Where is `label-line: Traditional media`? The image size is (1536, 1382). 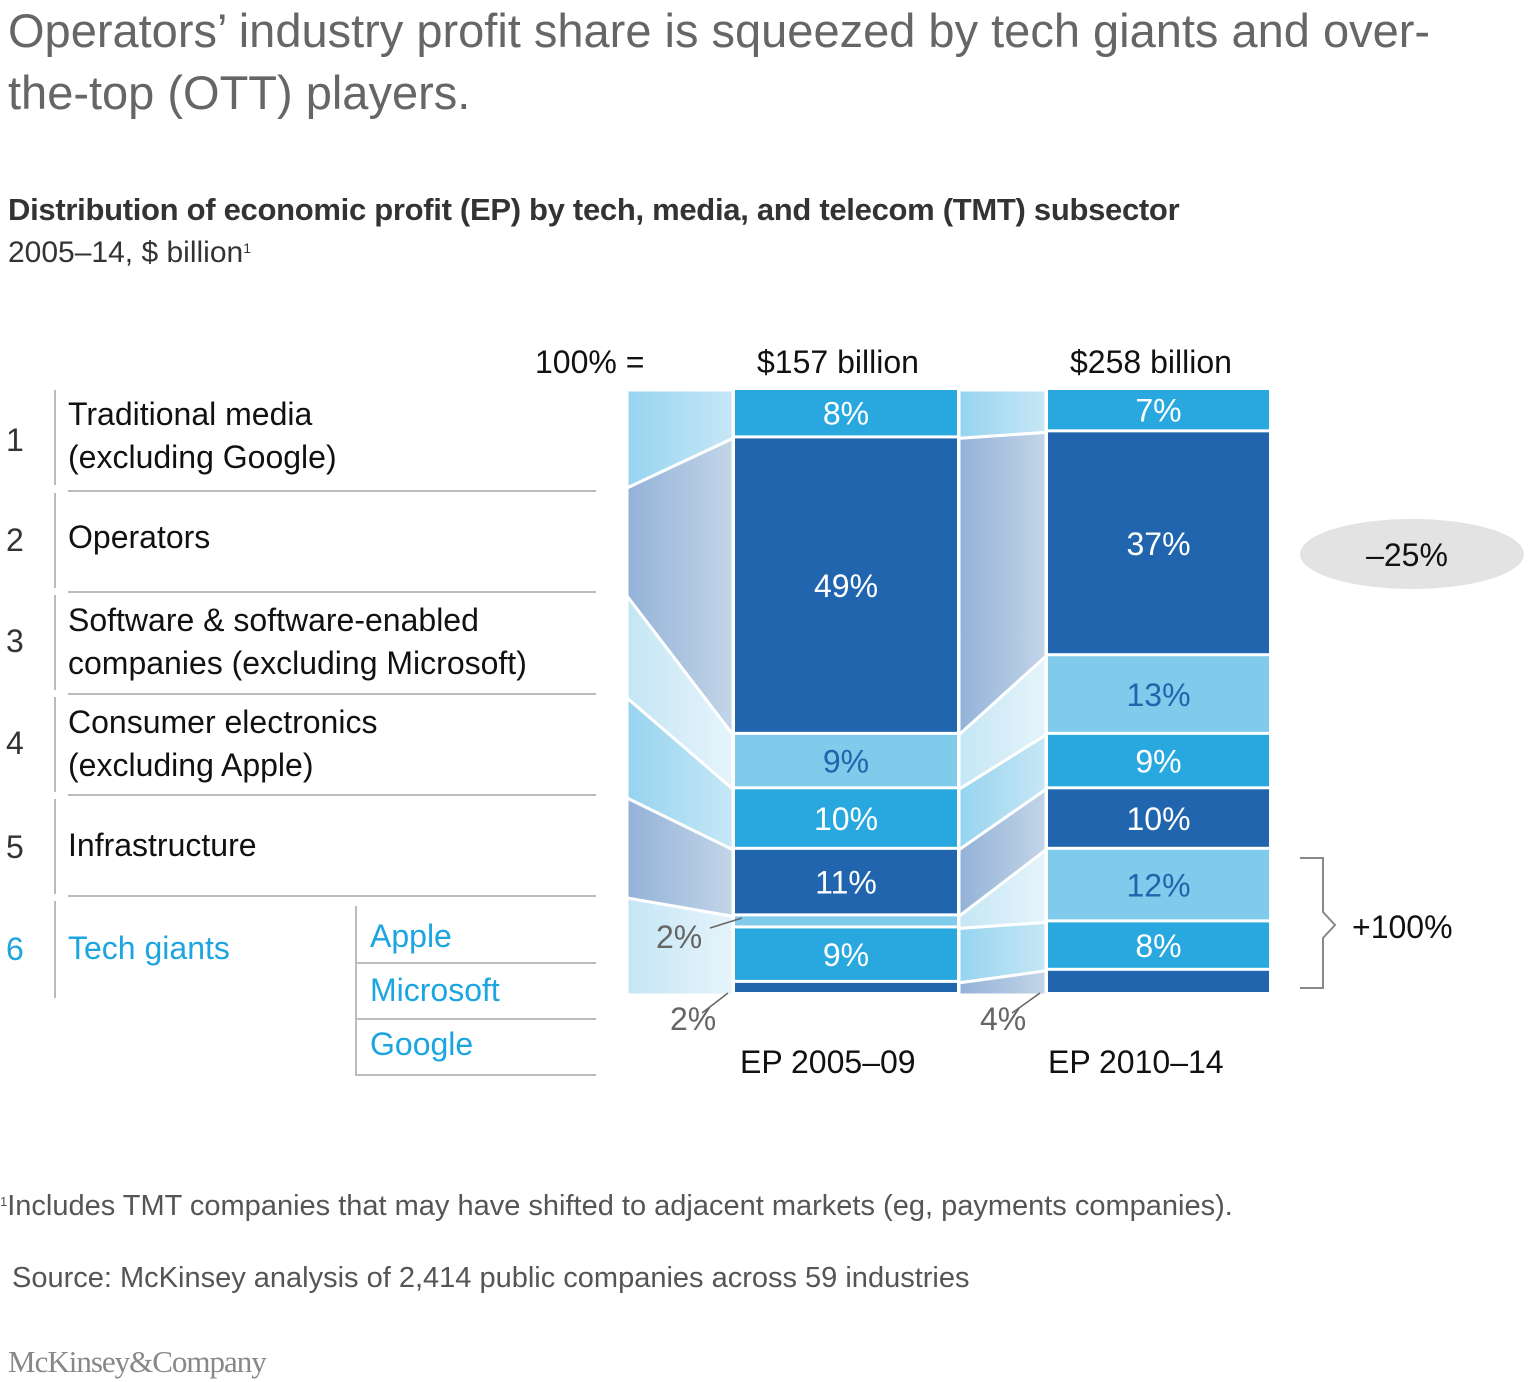 label-line: Traditional media is located at coordinates (190, 414).